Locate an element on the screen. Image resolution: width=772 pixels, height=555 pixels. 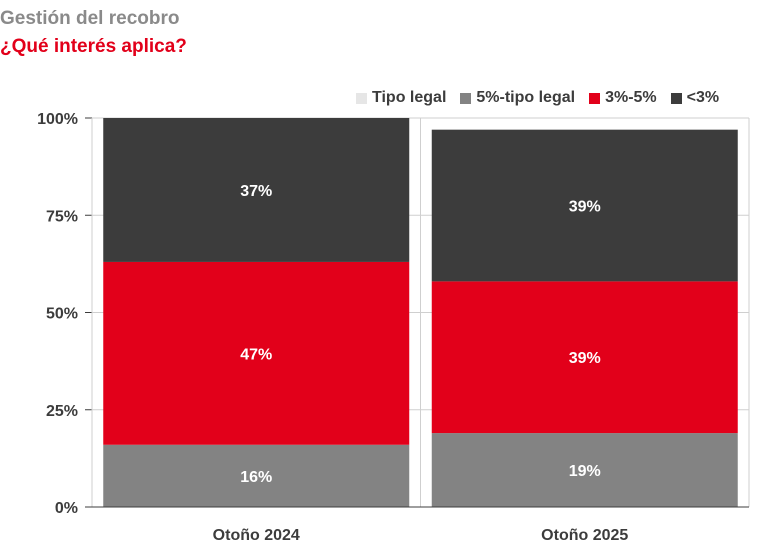
chart-subtitle: ¿Qué interés aplica? is located at coordinates (93, 46).